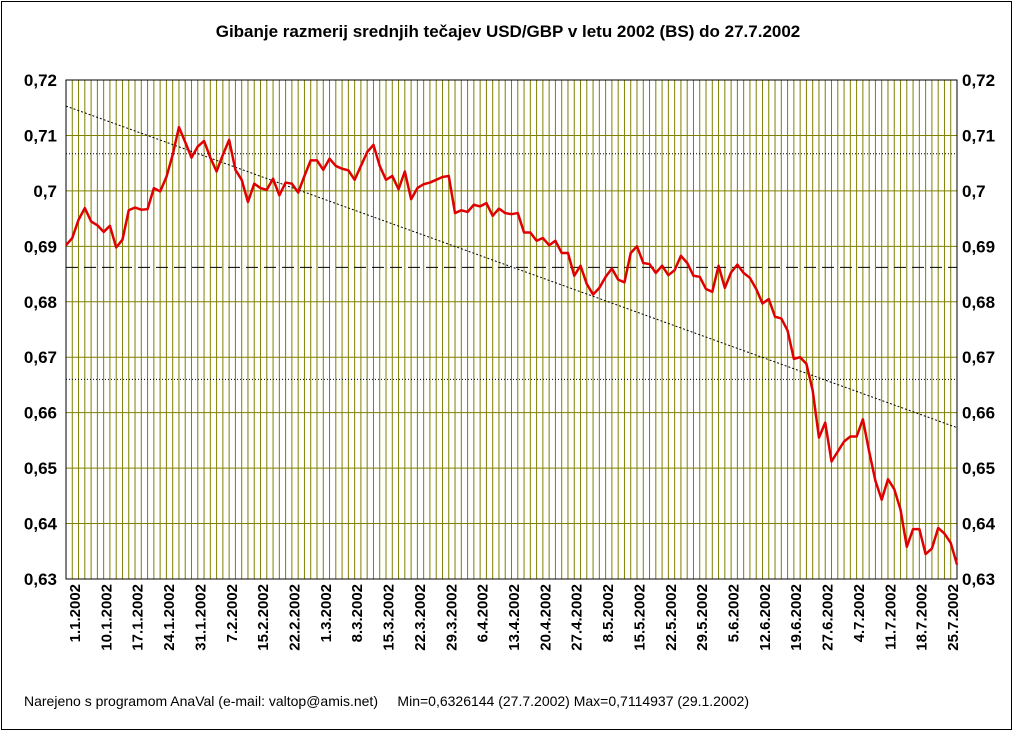  I want to click on x-tick-label: 17.1.2002, so click(138, 617).